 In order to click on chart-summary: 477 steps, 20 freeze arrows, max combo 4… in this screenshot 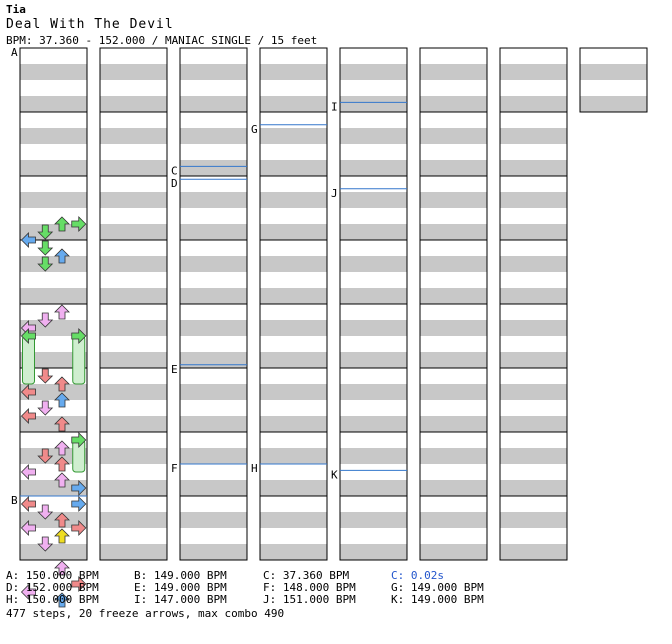, I will do `click(145, 613)`.